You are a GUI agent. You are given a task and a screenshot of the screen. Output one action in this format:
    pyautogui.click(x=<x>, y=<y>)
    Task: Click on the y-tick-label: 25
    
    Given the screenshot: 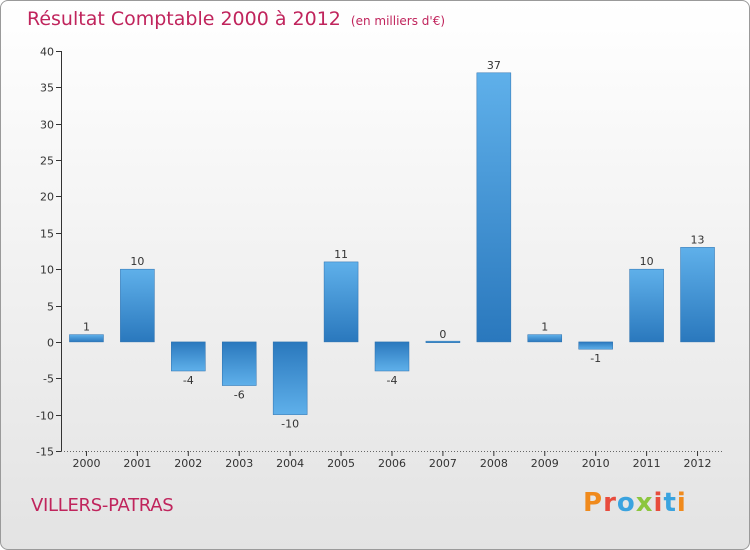 What is the action you would take?
    pyautogui.click(x=47, y=161)
    